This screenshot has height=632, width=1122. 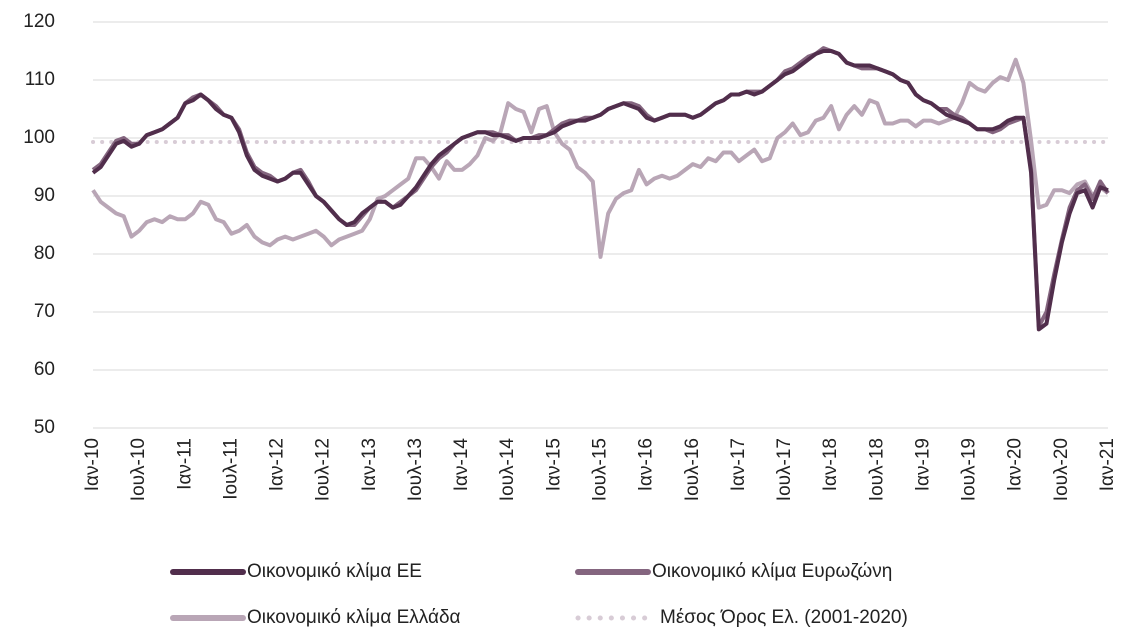 What do you see at coordinates (369, 464) in the screenshot?
I see `x-tick-label: Ιαν-13` at bounding box center [369, 464].